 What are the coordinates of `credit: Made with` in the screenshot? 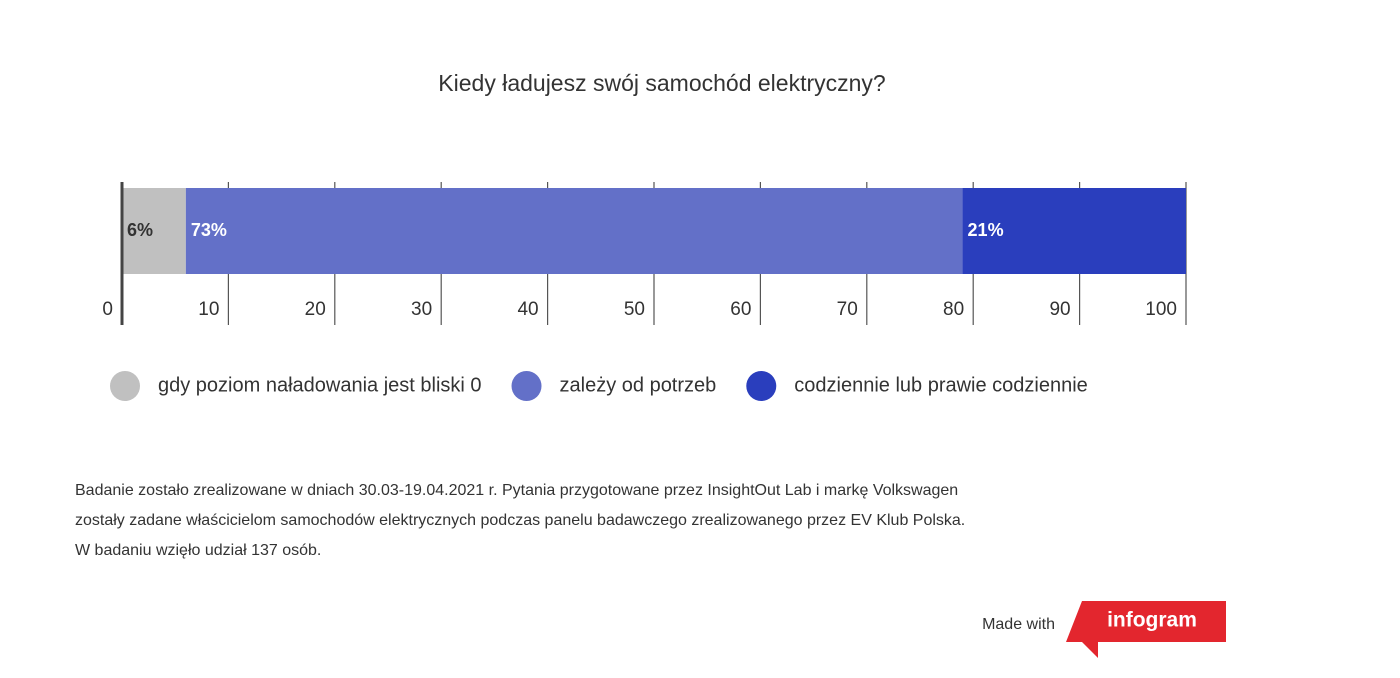 It's located at (1018, 624).